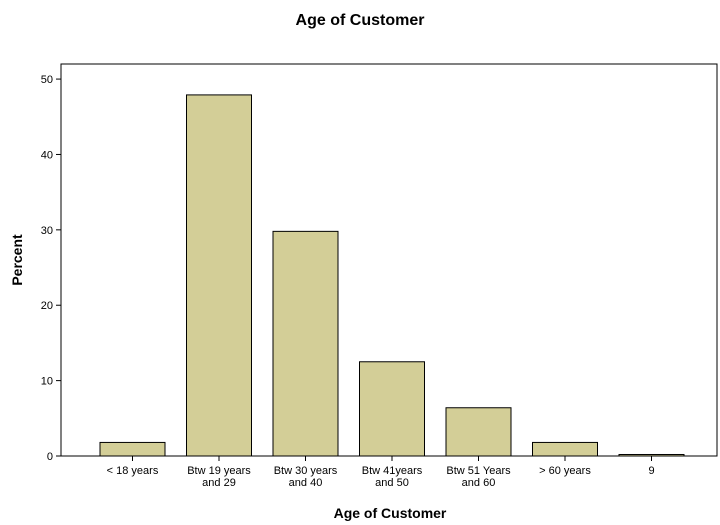  Describe the element at coordinates (392, 471) in the screenshot. I see `x-tick-label: Btw 41years` at that location.